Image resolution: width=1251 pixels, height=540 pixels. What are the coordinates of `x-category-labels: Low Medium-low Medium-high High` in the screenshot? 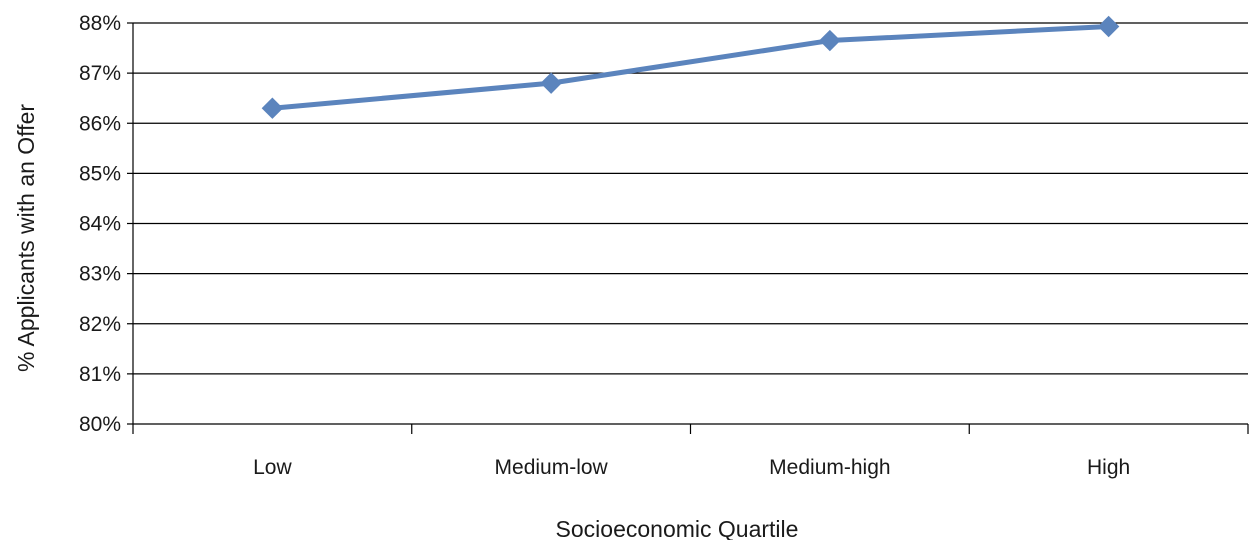 It's located at (691, 467).